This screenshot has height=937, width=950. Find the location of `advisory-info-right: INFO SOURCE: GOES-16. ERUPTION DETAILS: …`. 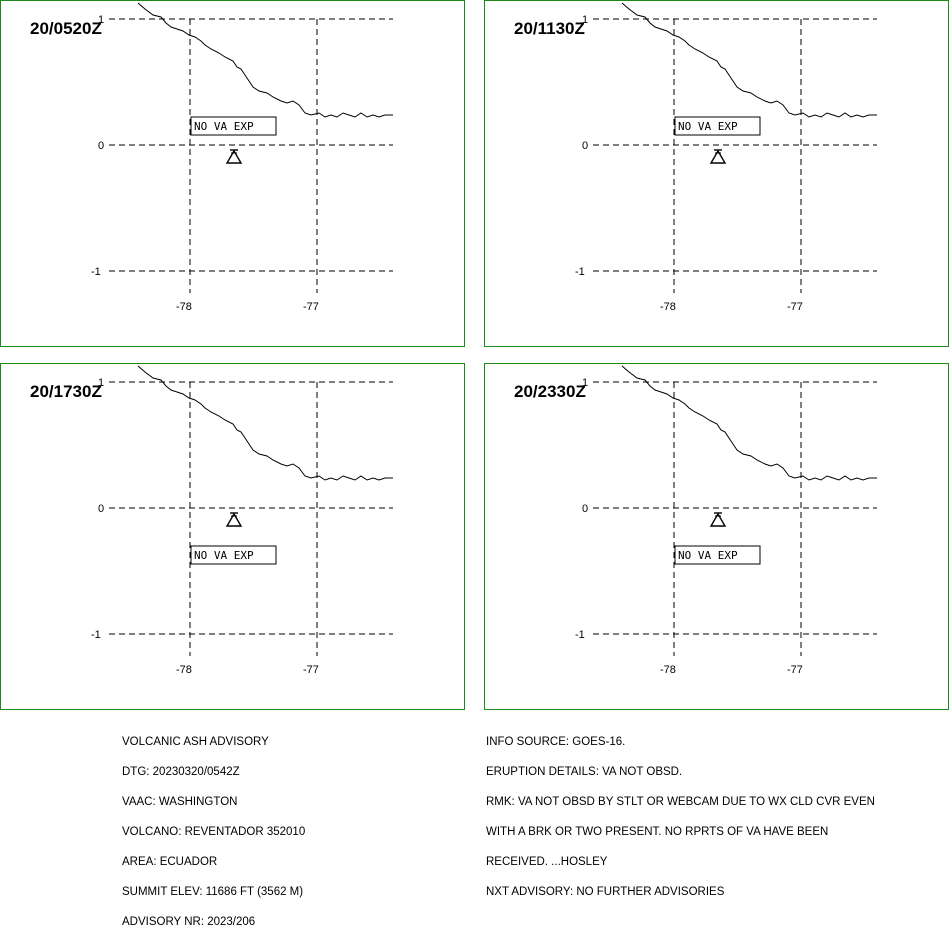

advisory-info-right: INFO SOURCE: GOES-16. ERUPTION DETAILS: … is located at coordinates (680, 812).